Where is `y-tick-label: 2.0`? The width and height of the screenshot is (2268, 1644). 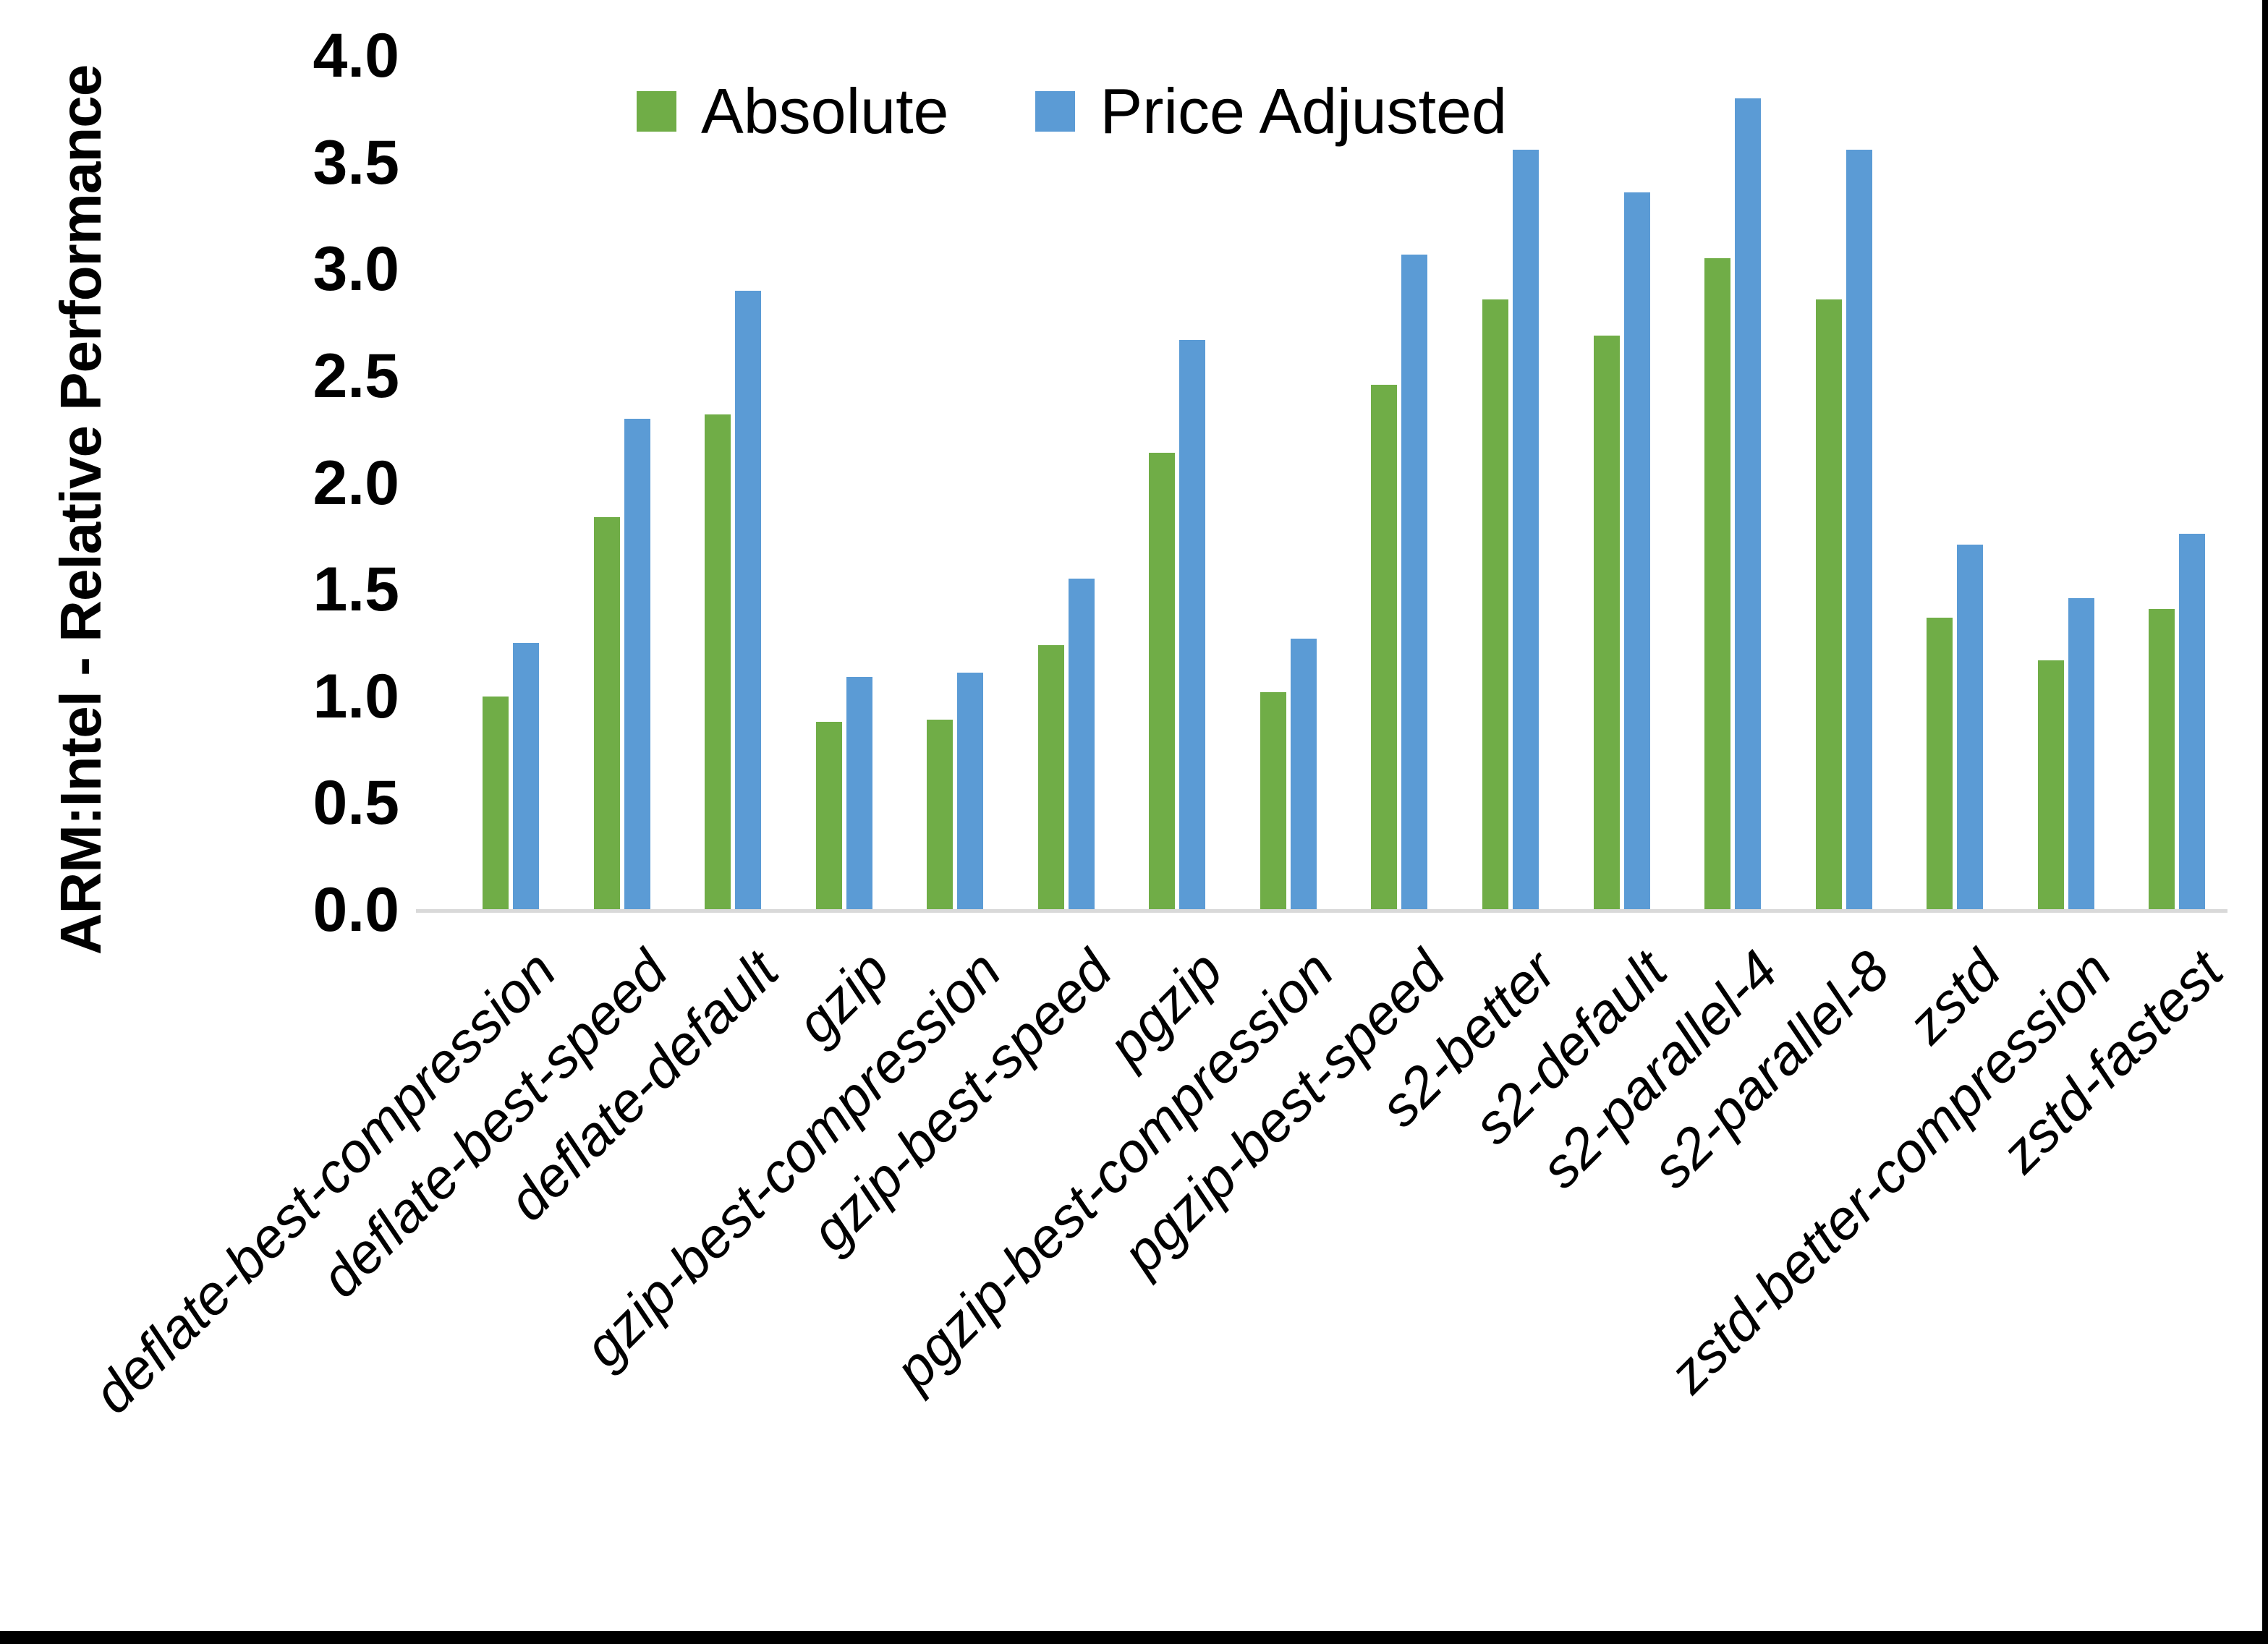 y-tick-label: 2.0 is located at coordinates (356, 483).